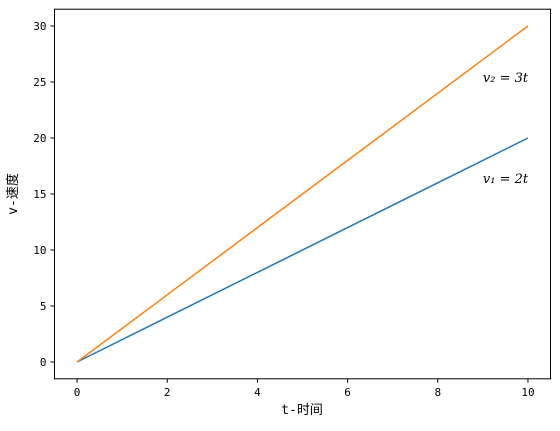  What do you see at coordinates (39, 82) in the screenshot?
I see `y-tick-label: 25` at bounding box center [39, 82].